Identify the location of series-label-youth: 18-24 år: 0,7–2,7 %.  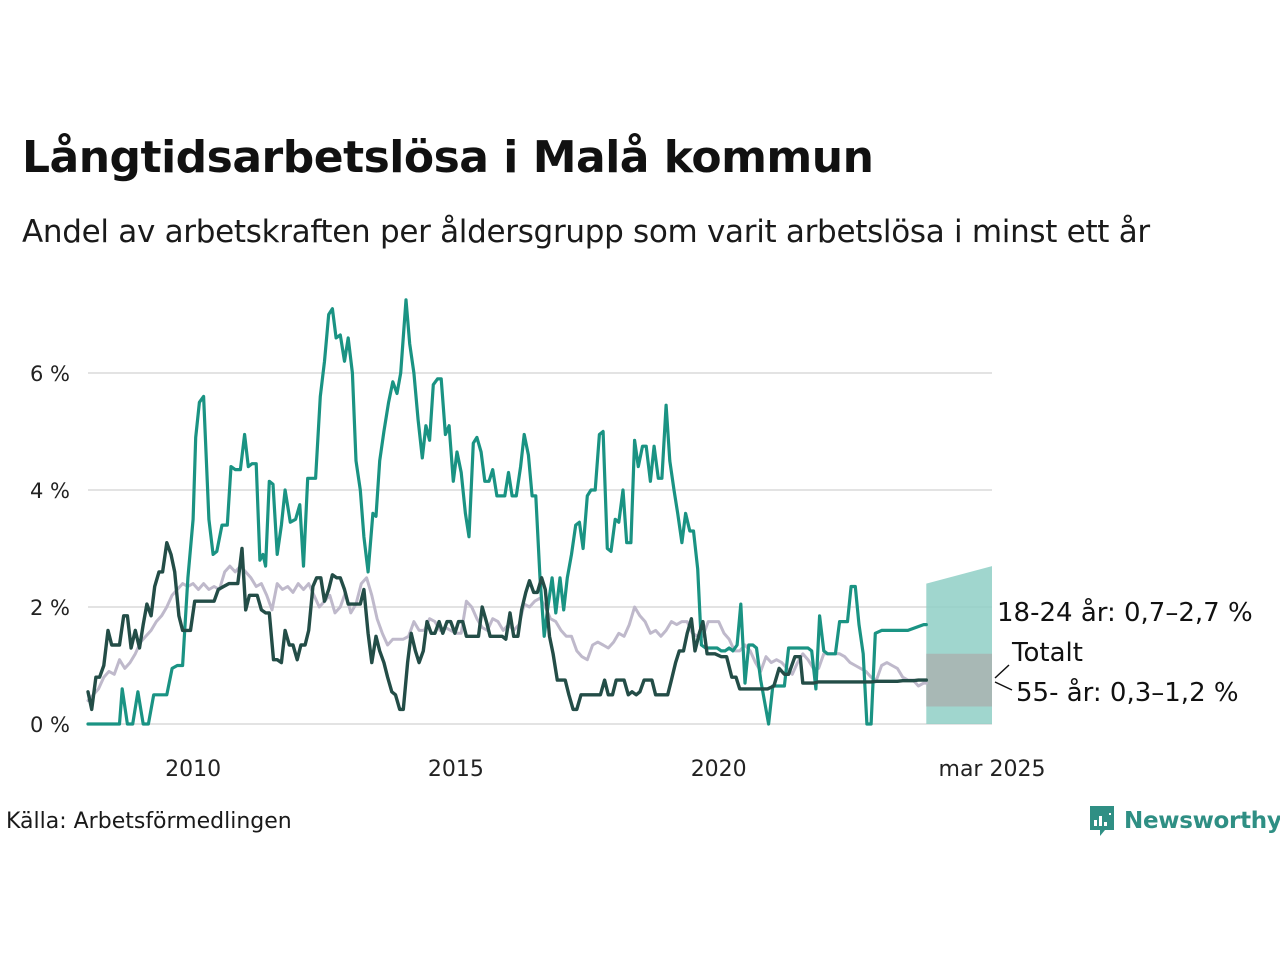
(1125, 612).